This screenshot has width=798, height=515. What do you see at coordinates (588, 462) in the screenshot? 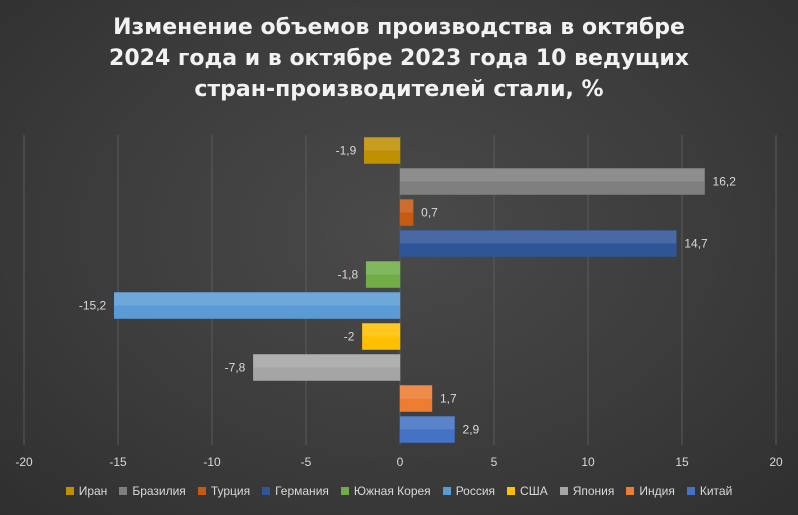
I see `x-tick-label: 10` at bounding box center [588, 462].